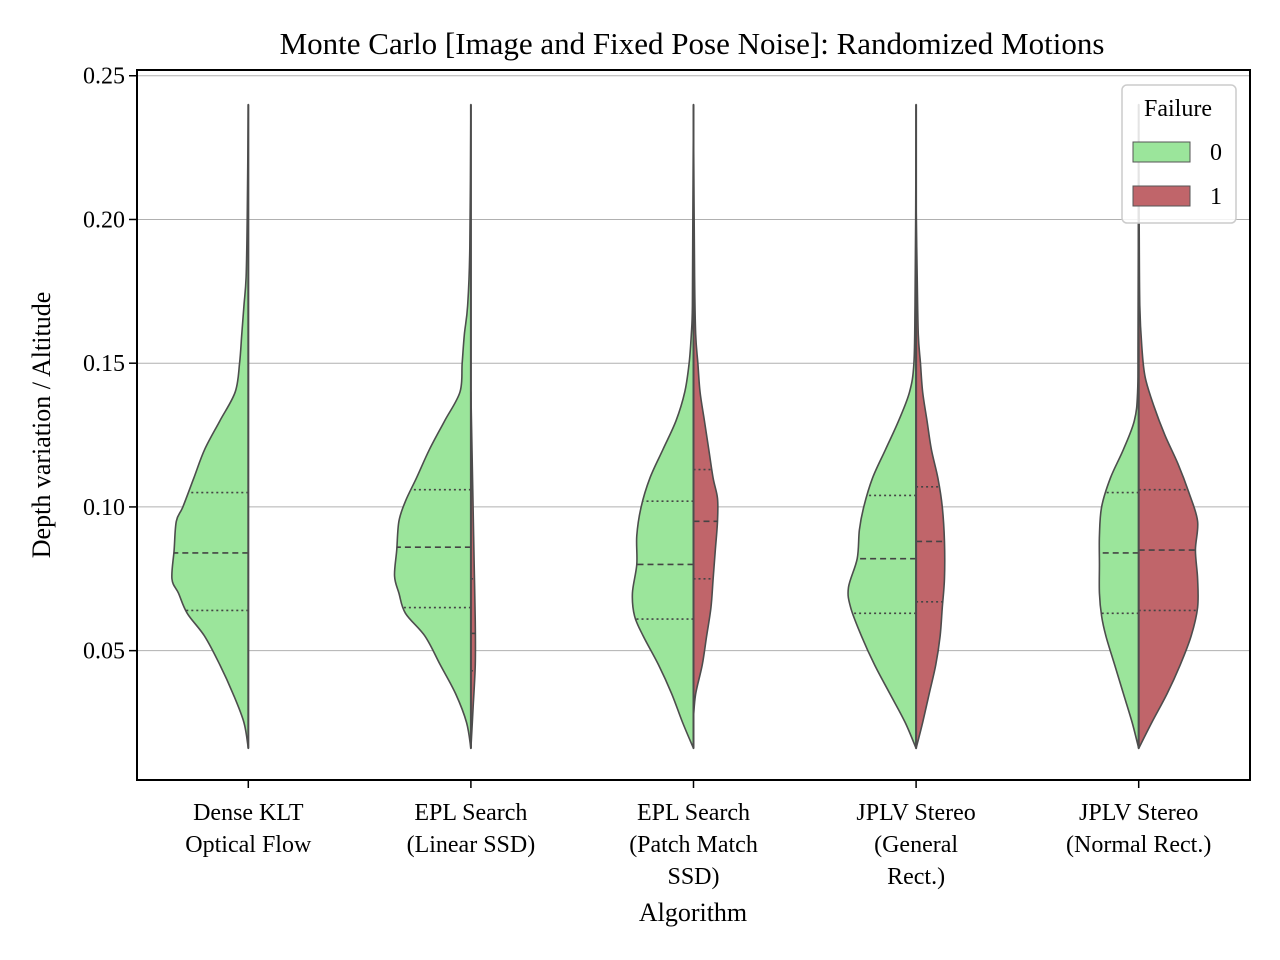  Describe the element at coordinates (104, 77) in the screenshot. I see `y-tick-label: 0.25` at that location.